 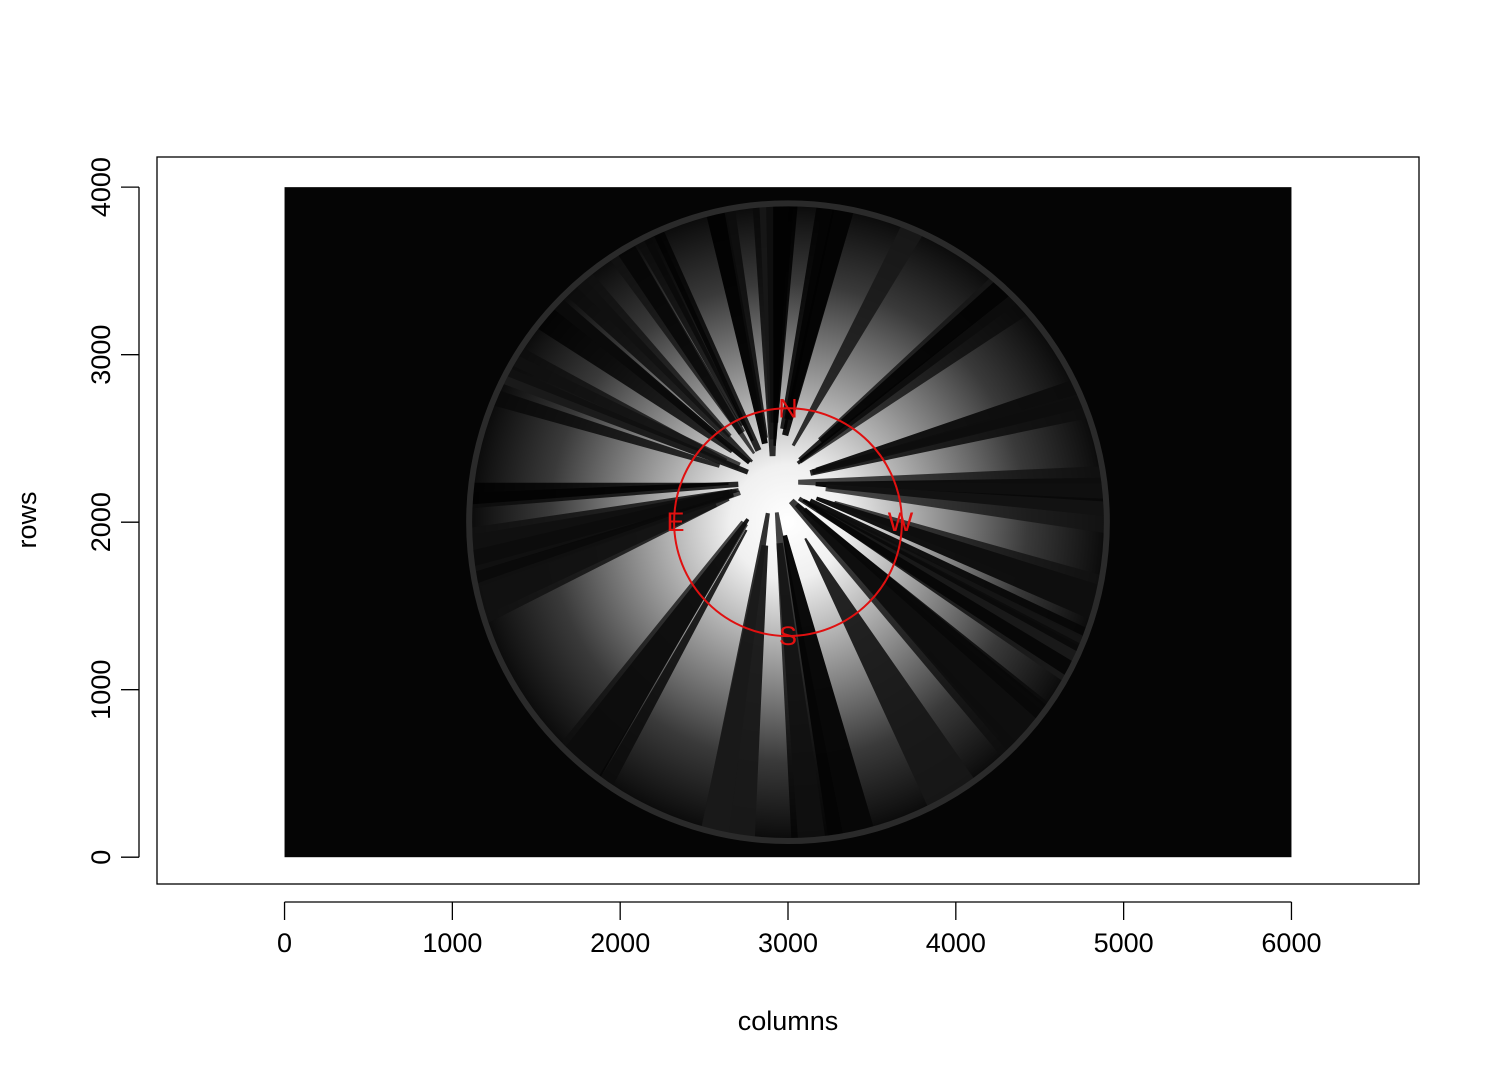 I want to click on x-axis: 0 1000 2000 3000 4000 5000 6000, so click(x=799, y=929).